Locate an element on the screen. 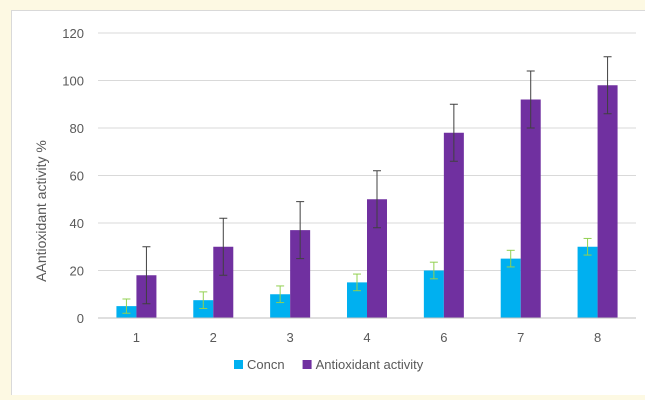 The width and height of the screenshot is (645, 400). legend: Concn Antioxidant activity is located at coordinates (329, 364).